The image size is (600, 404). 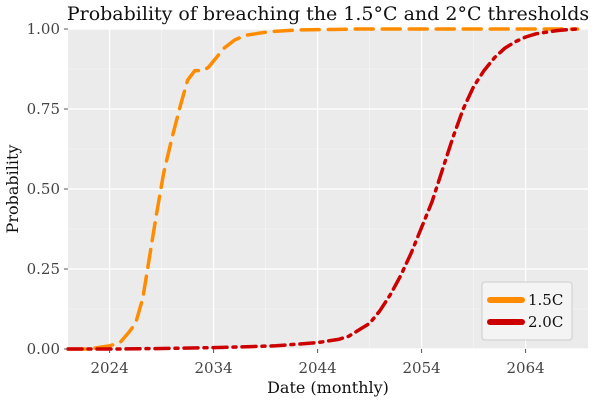 What do you see at coordinates (328, 387) in the screenshot?
I see `x-axis-label: Date (monthly)` at bounding box center [328, 387].